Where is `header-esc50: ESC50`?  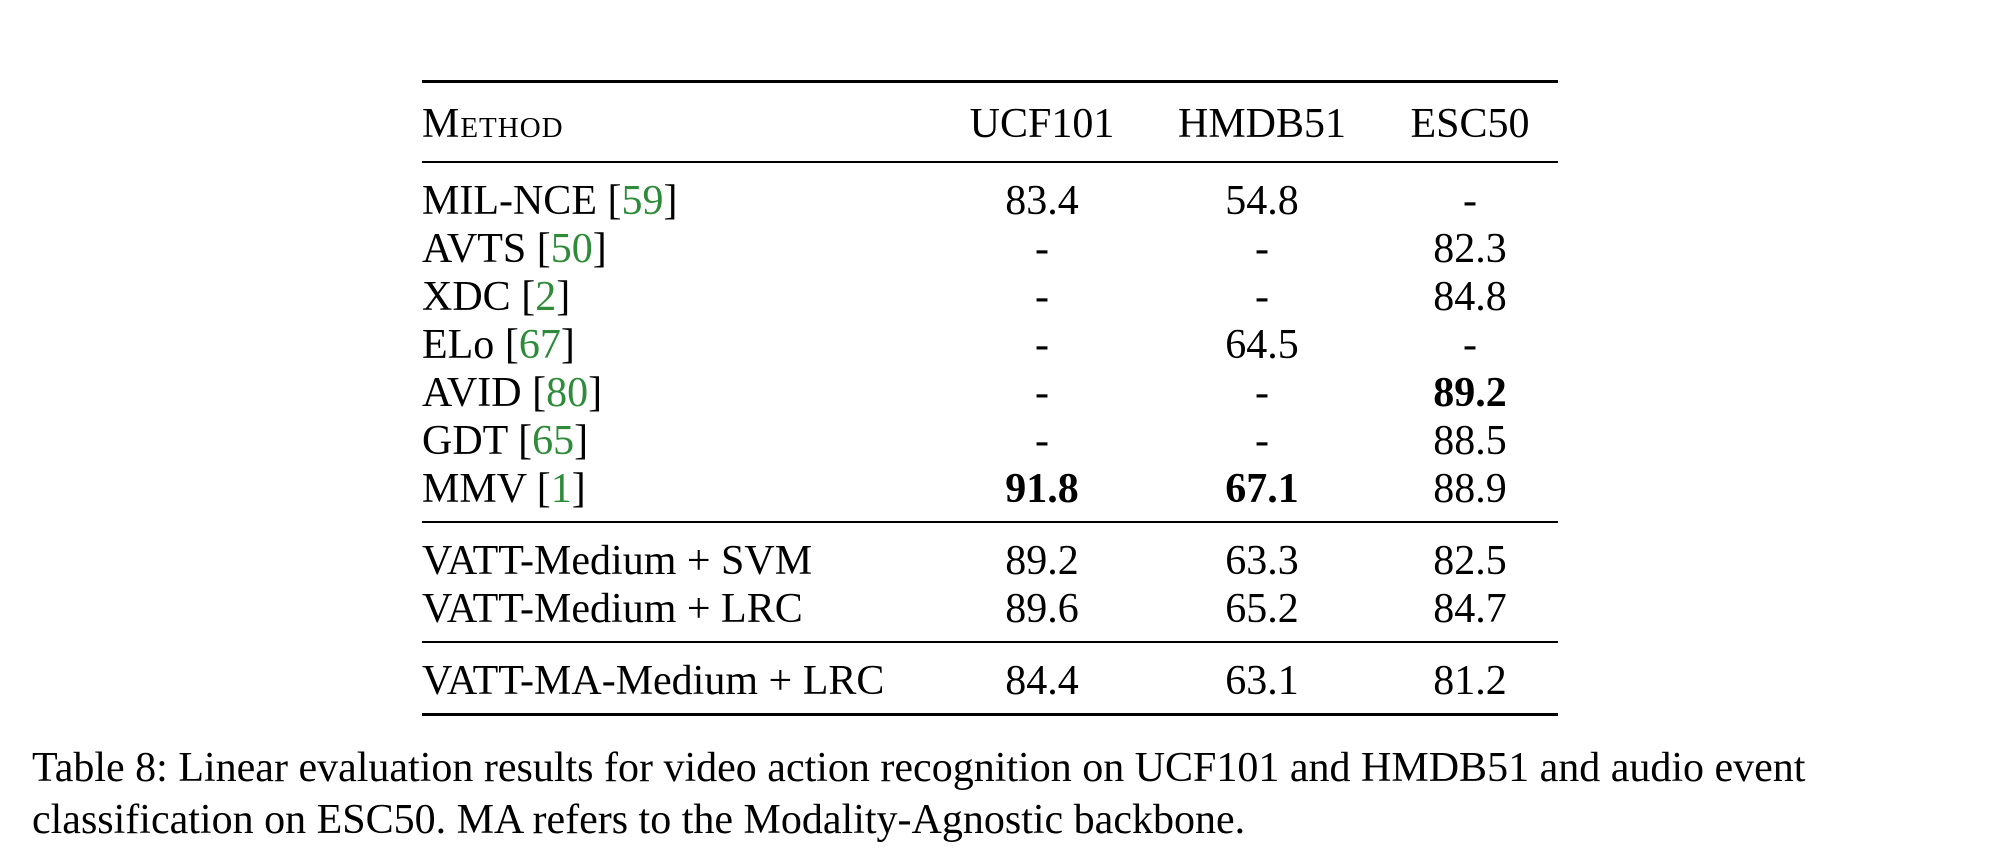
header-esc50: ESC50 is located at coordinates (1470, 121).